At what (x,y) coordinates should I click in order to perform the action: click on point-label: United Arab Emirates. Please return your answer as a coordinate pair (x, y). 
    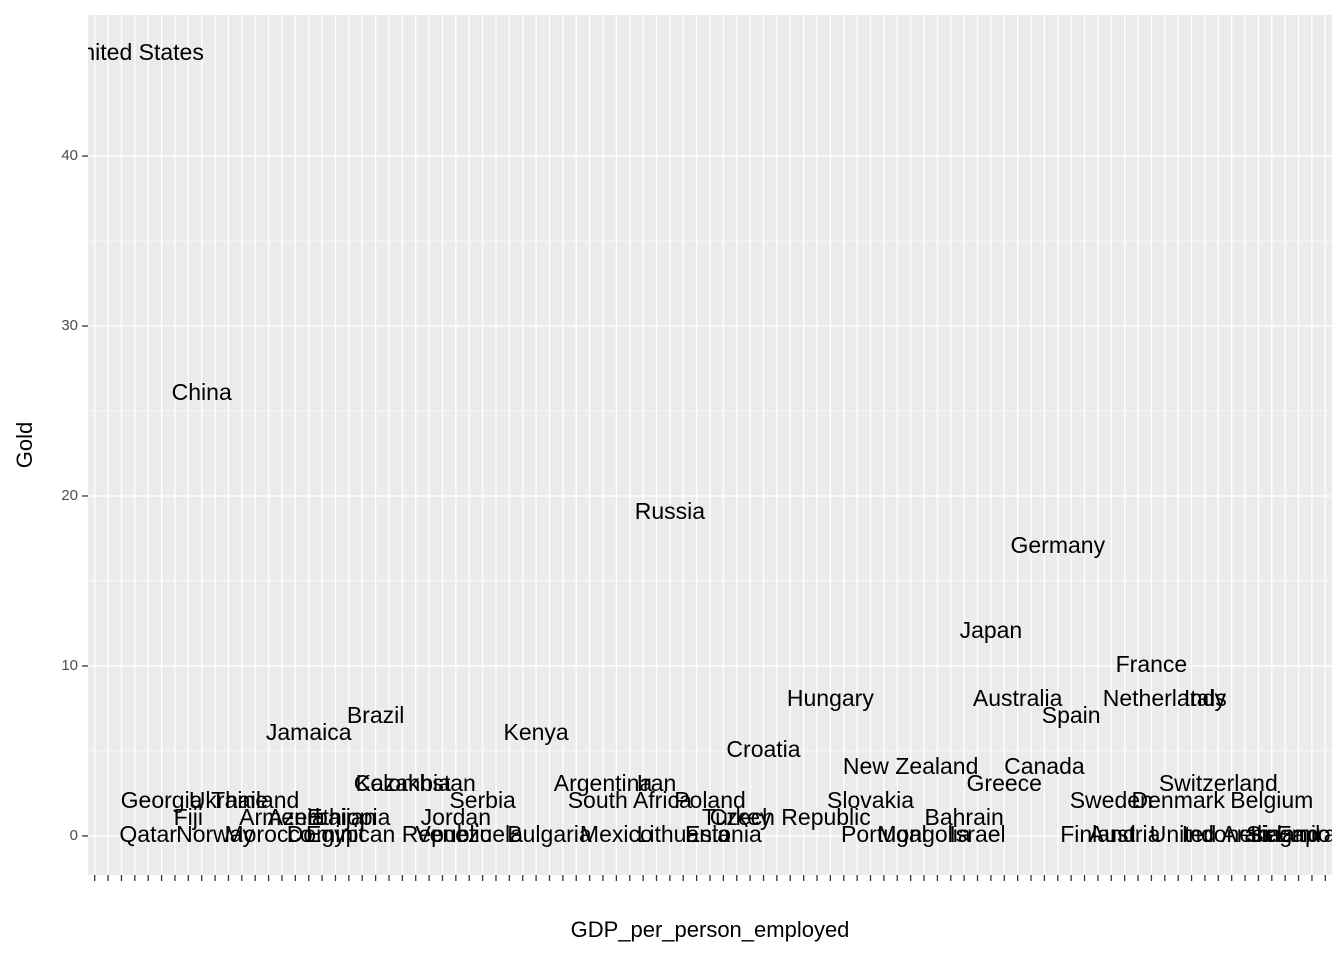
    Looking at the image, I should click on (1247, 834).